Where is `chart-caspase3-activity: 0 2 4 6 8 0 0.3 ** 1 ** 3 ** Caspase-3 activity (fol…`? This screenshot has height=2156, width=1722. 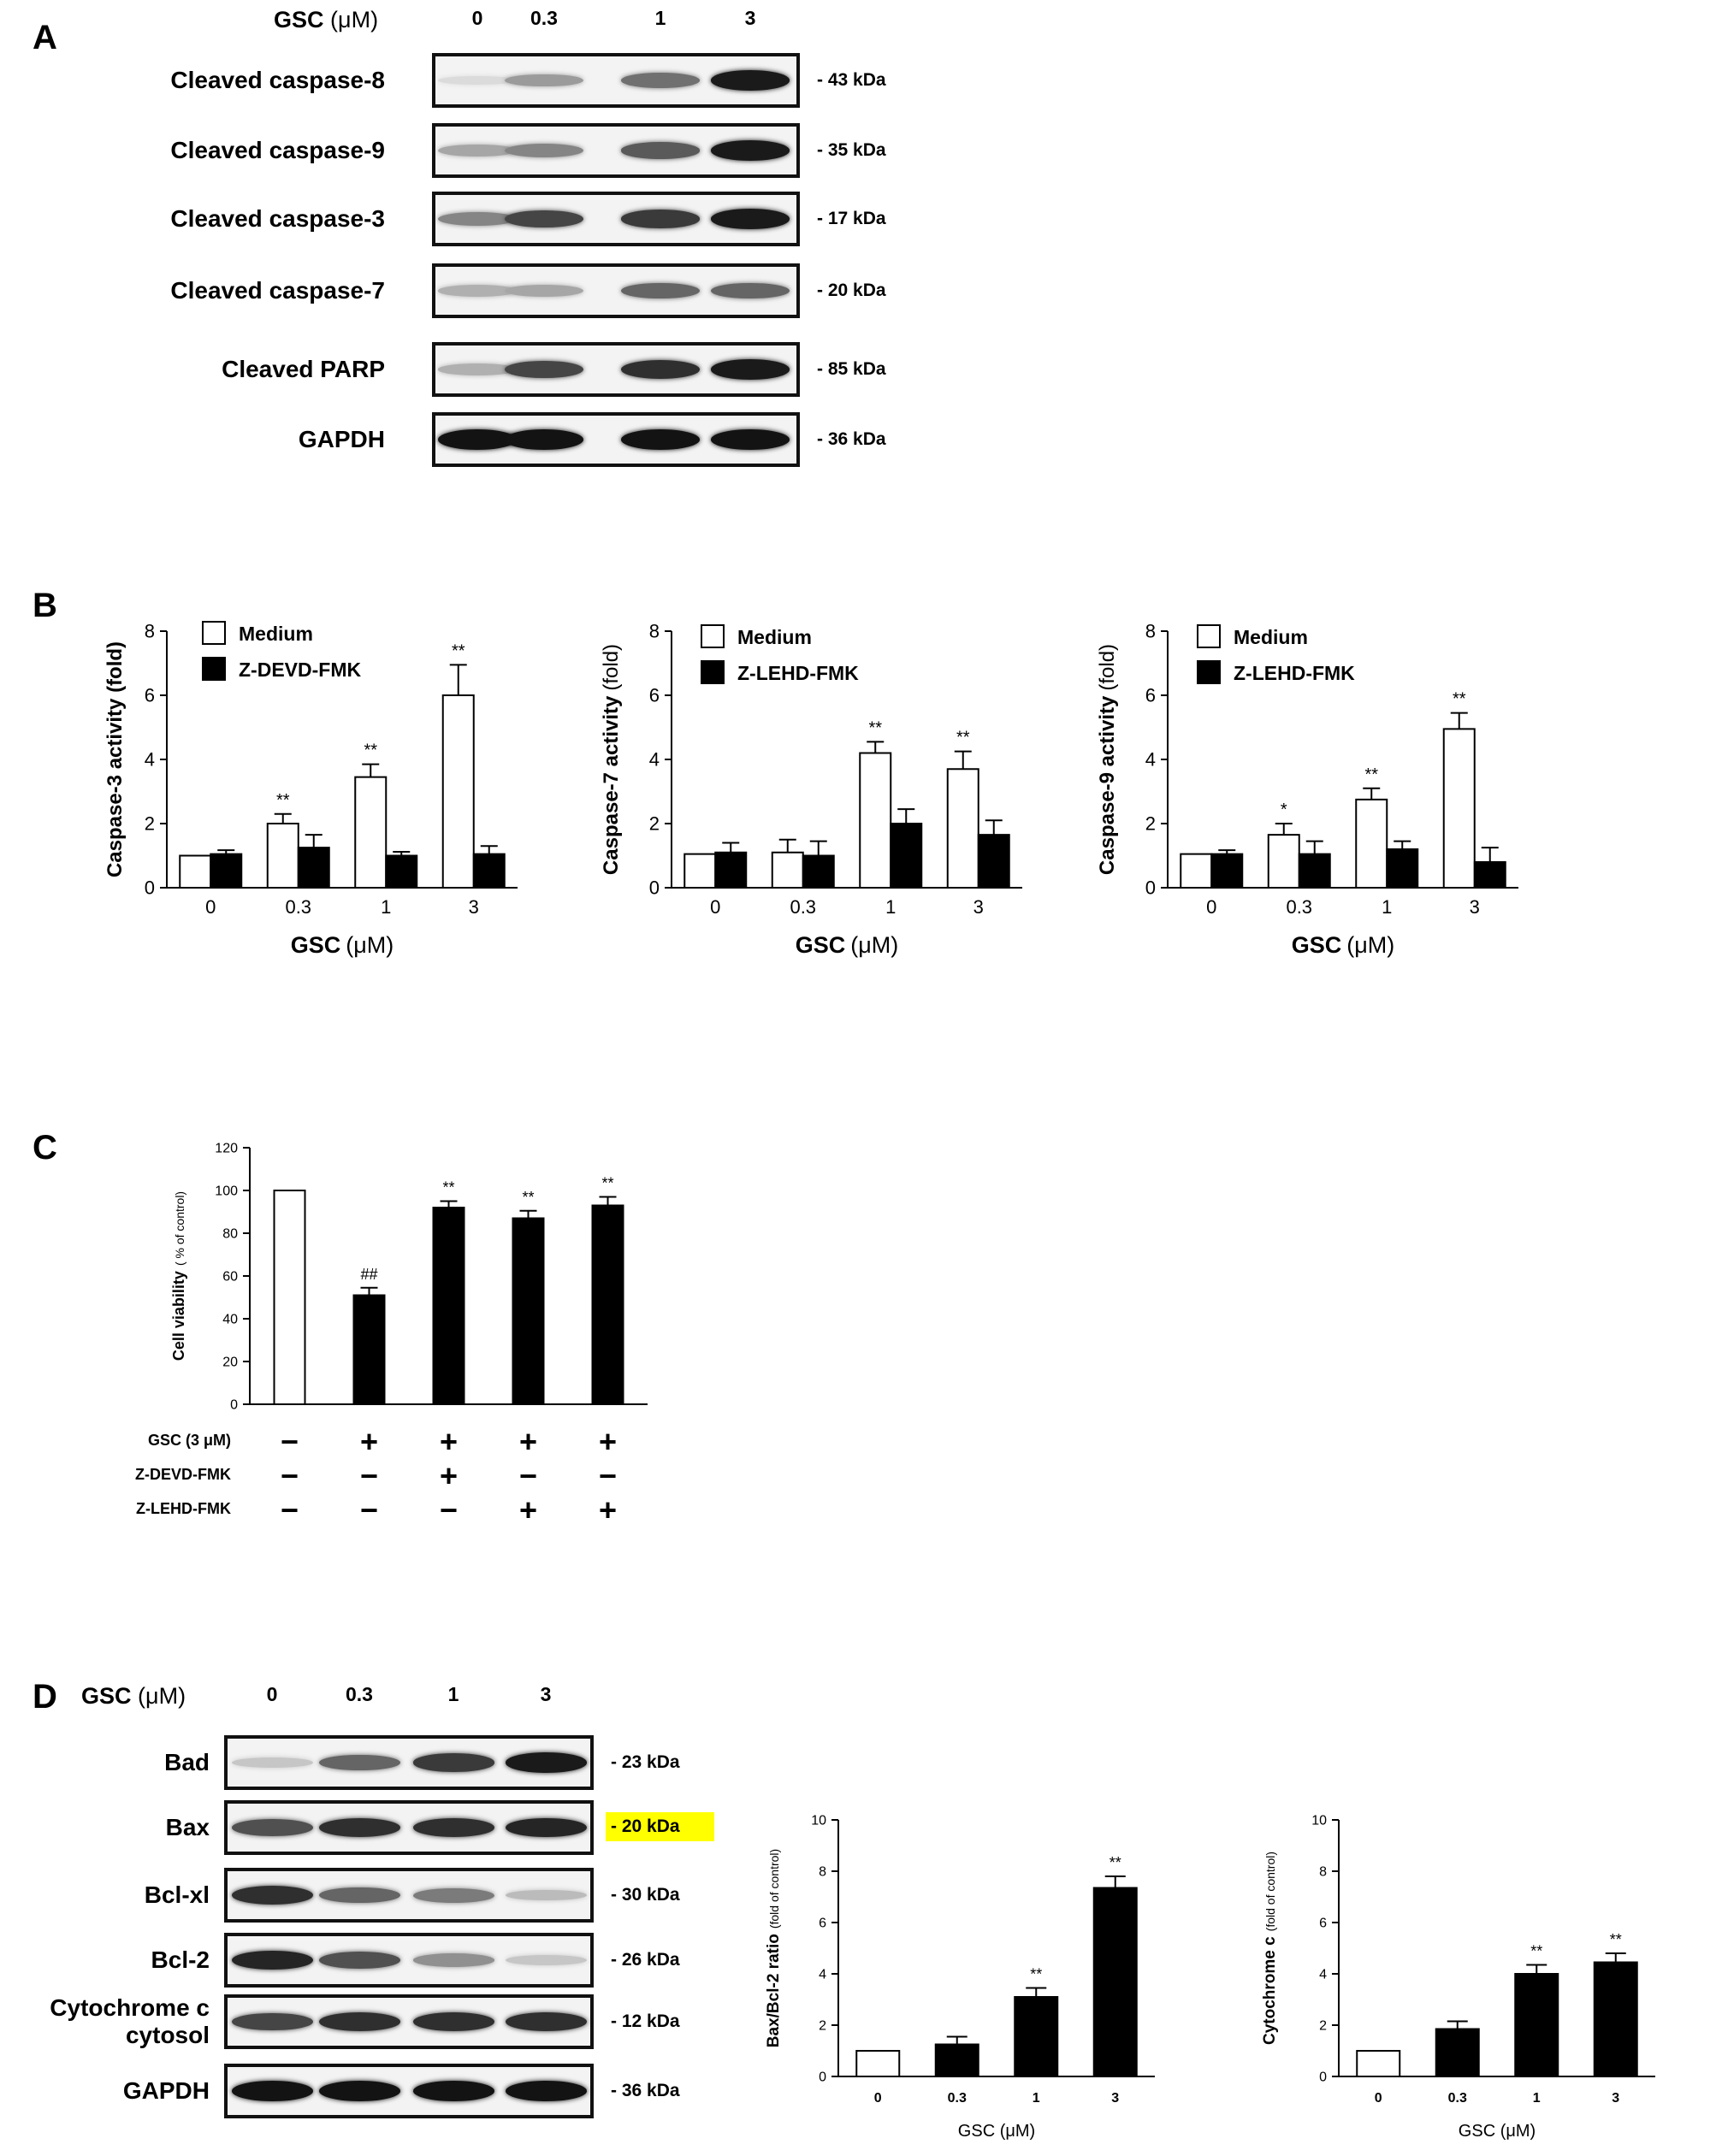 chart-caspase3-activity: 0 2 4 6 8 0 0.3 ** 1 ** 3 ** Caspase-3 activity (fol… is located at coordinates (311, 789).